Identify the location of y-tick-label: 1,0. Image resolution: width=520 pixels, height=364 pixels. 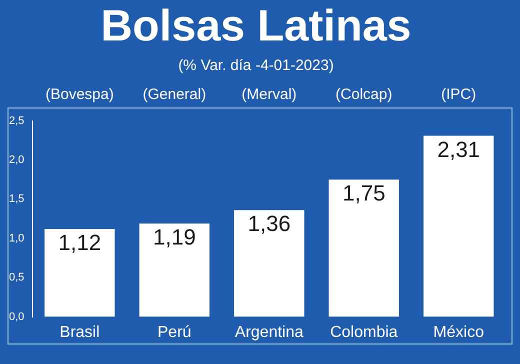
(16, 238).